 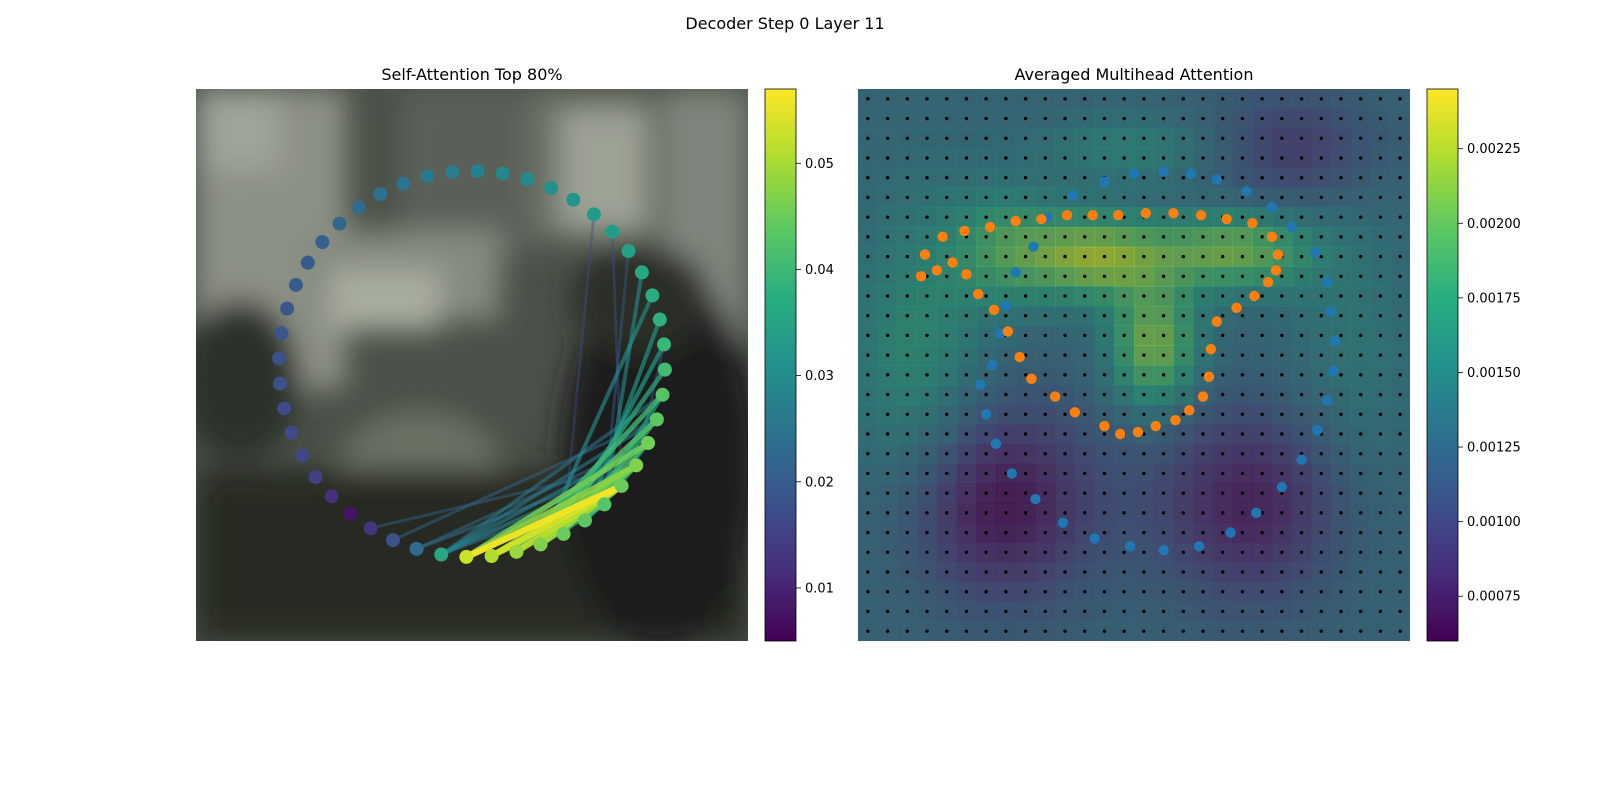 I want to click on attention-edges, so click(x=518, y=387).